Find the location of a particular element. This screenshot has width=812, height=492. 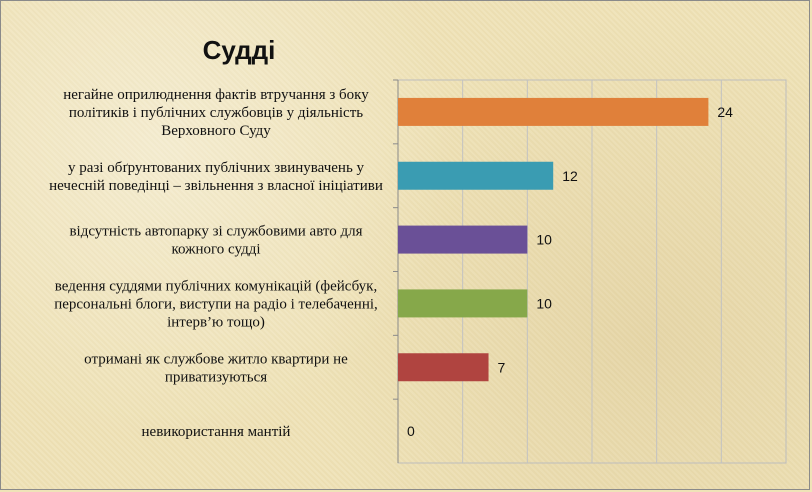

data-label: 7 is located at coordinates (502, 367).